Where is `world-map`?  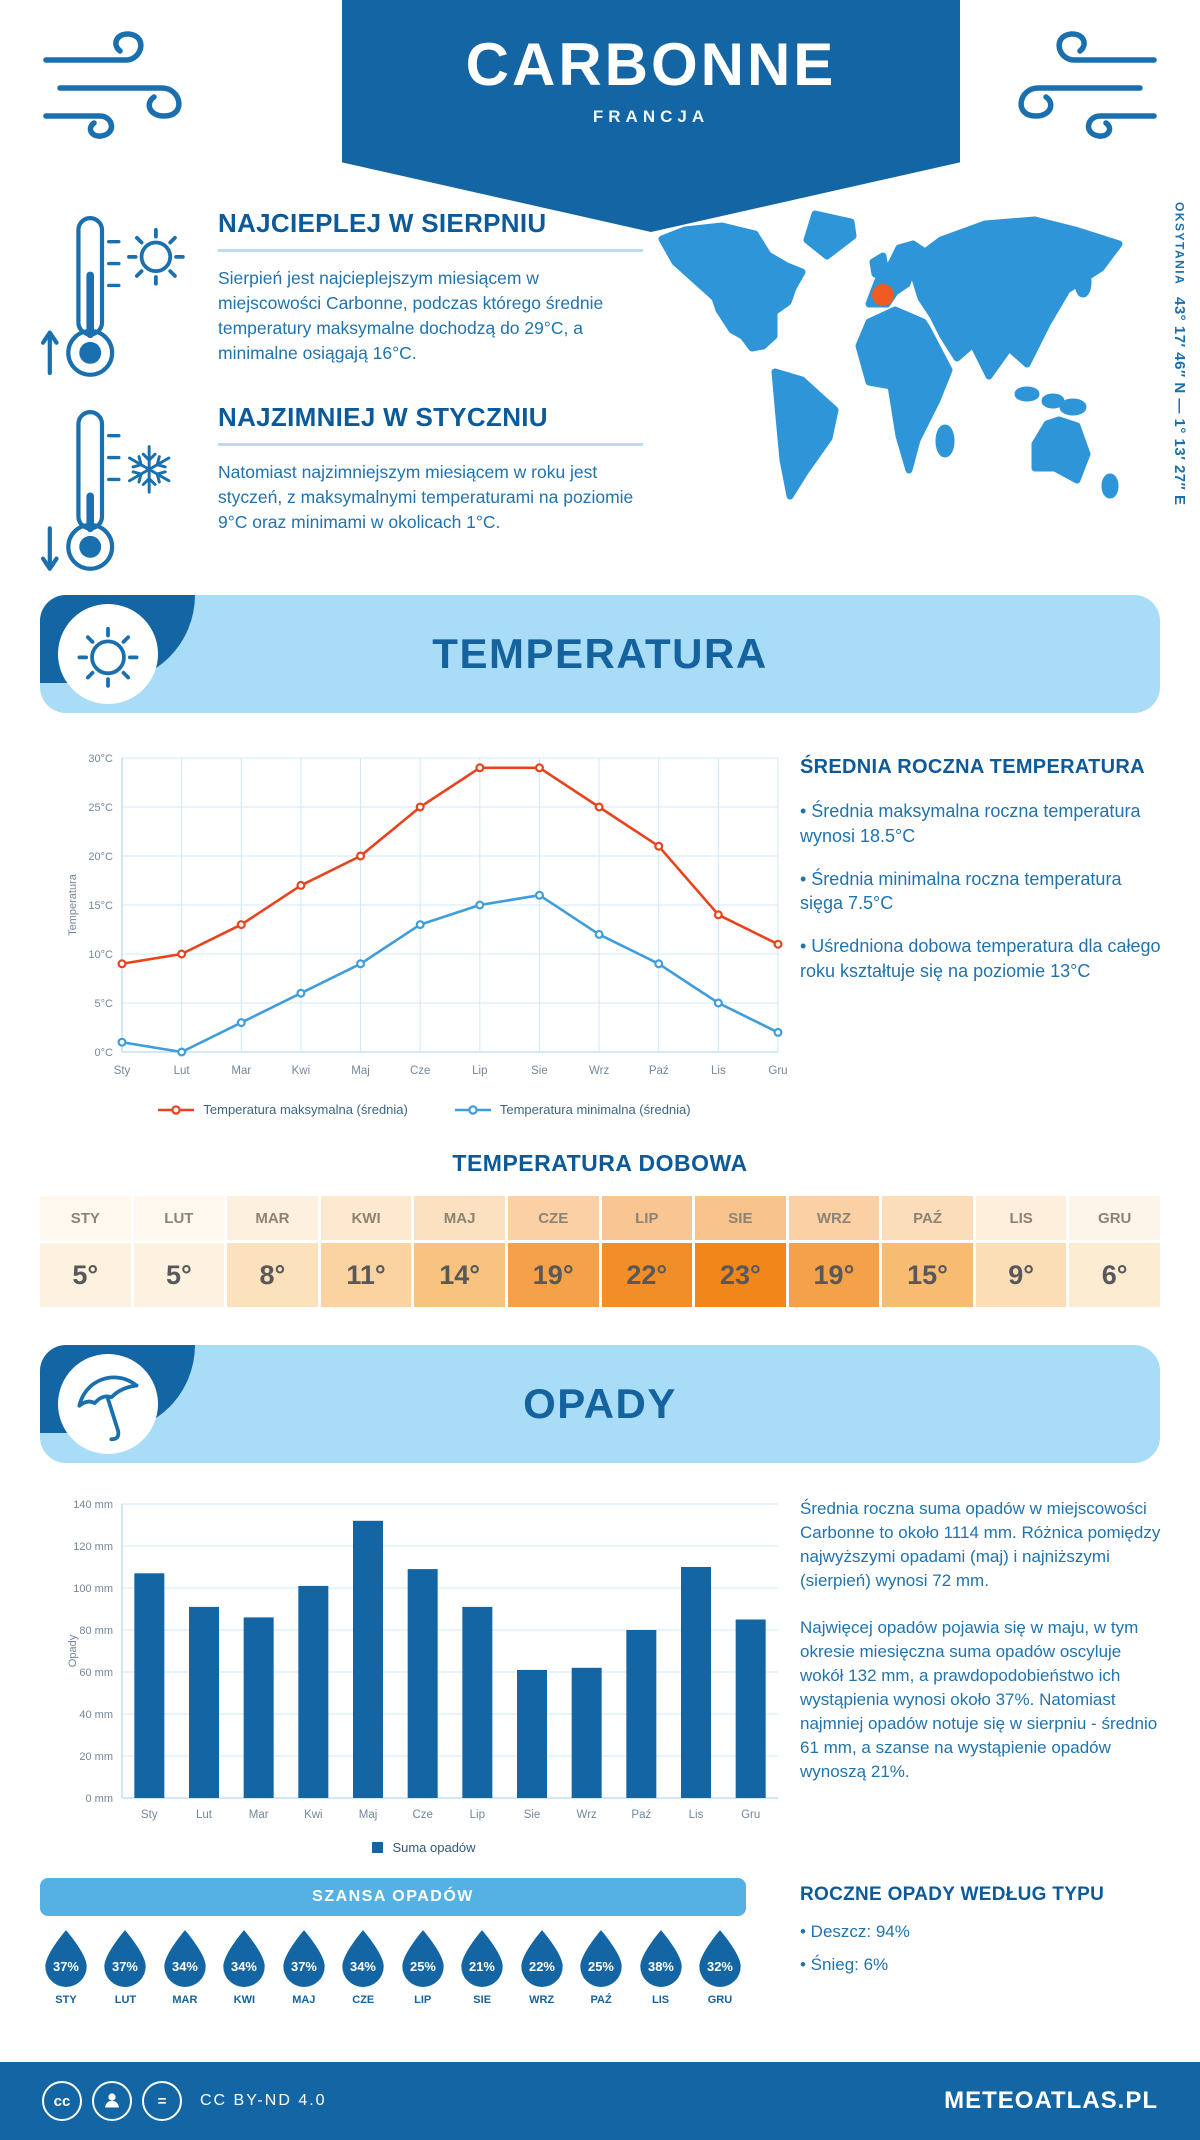
world-map is located at coordinates (890, 355).